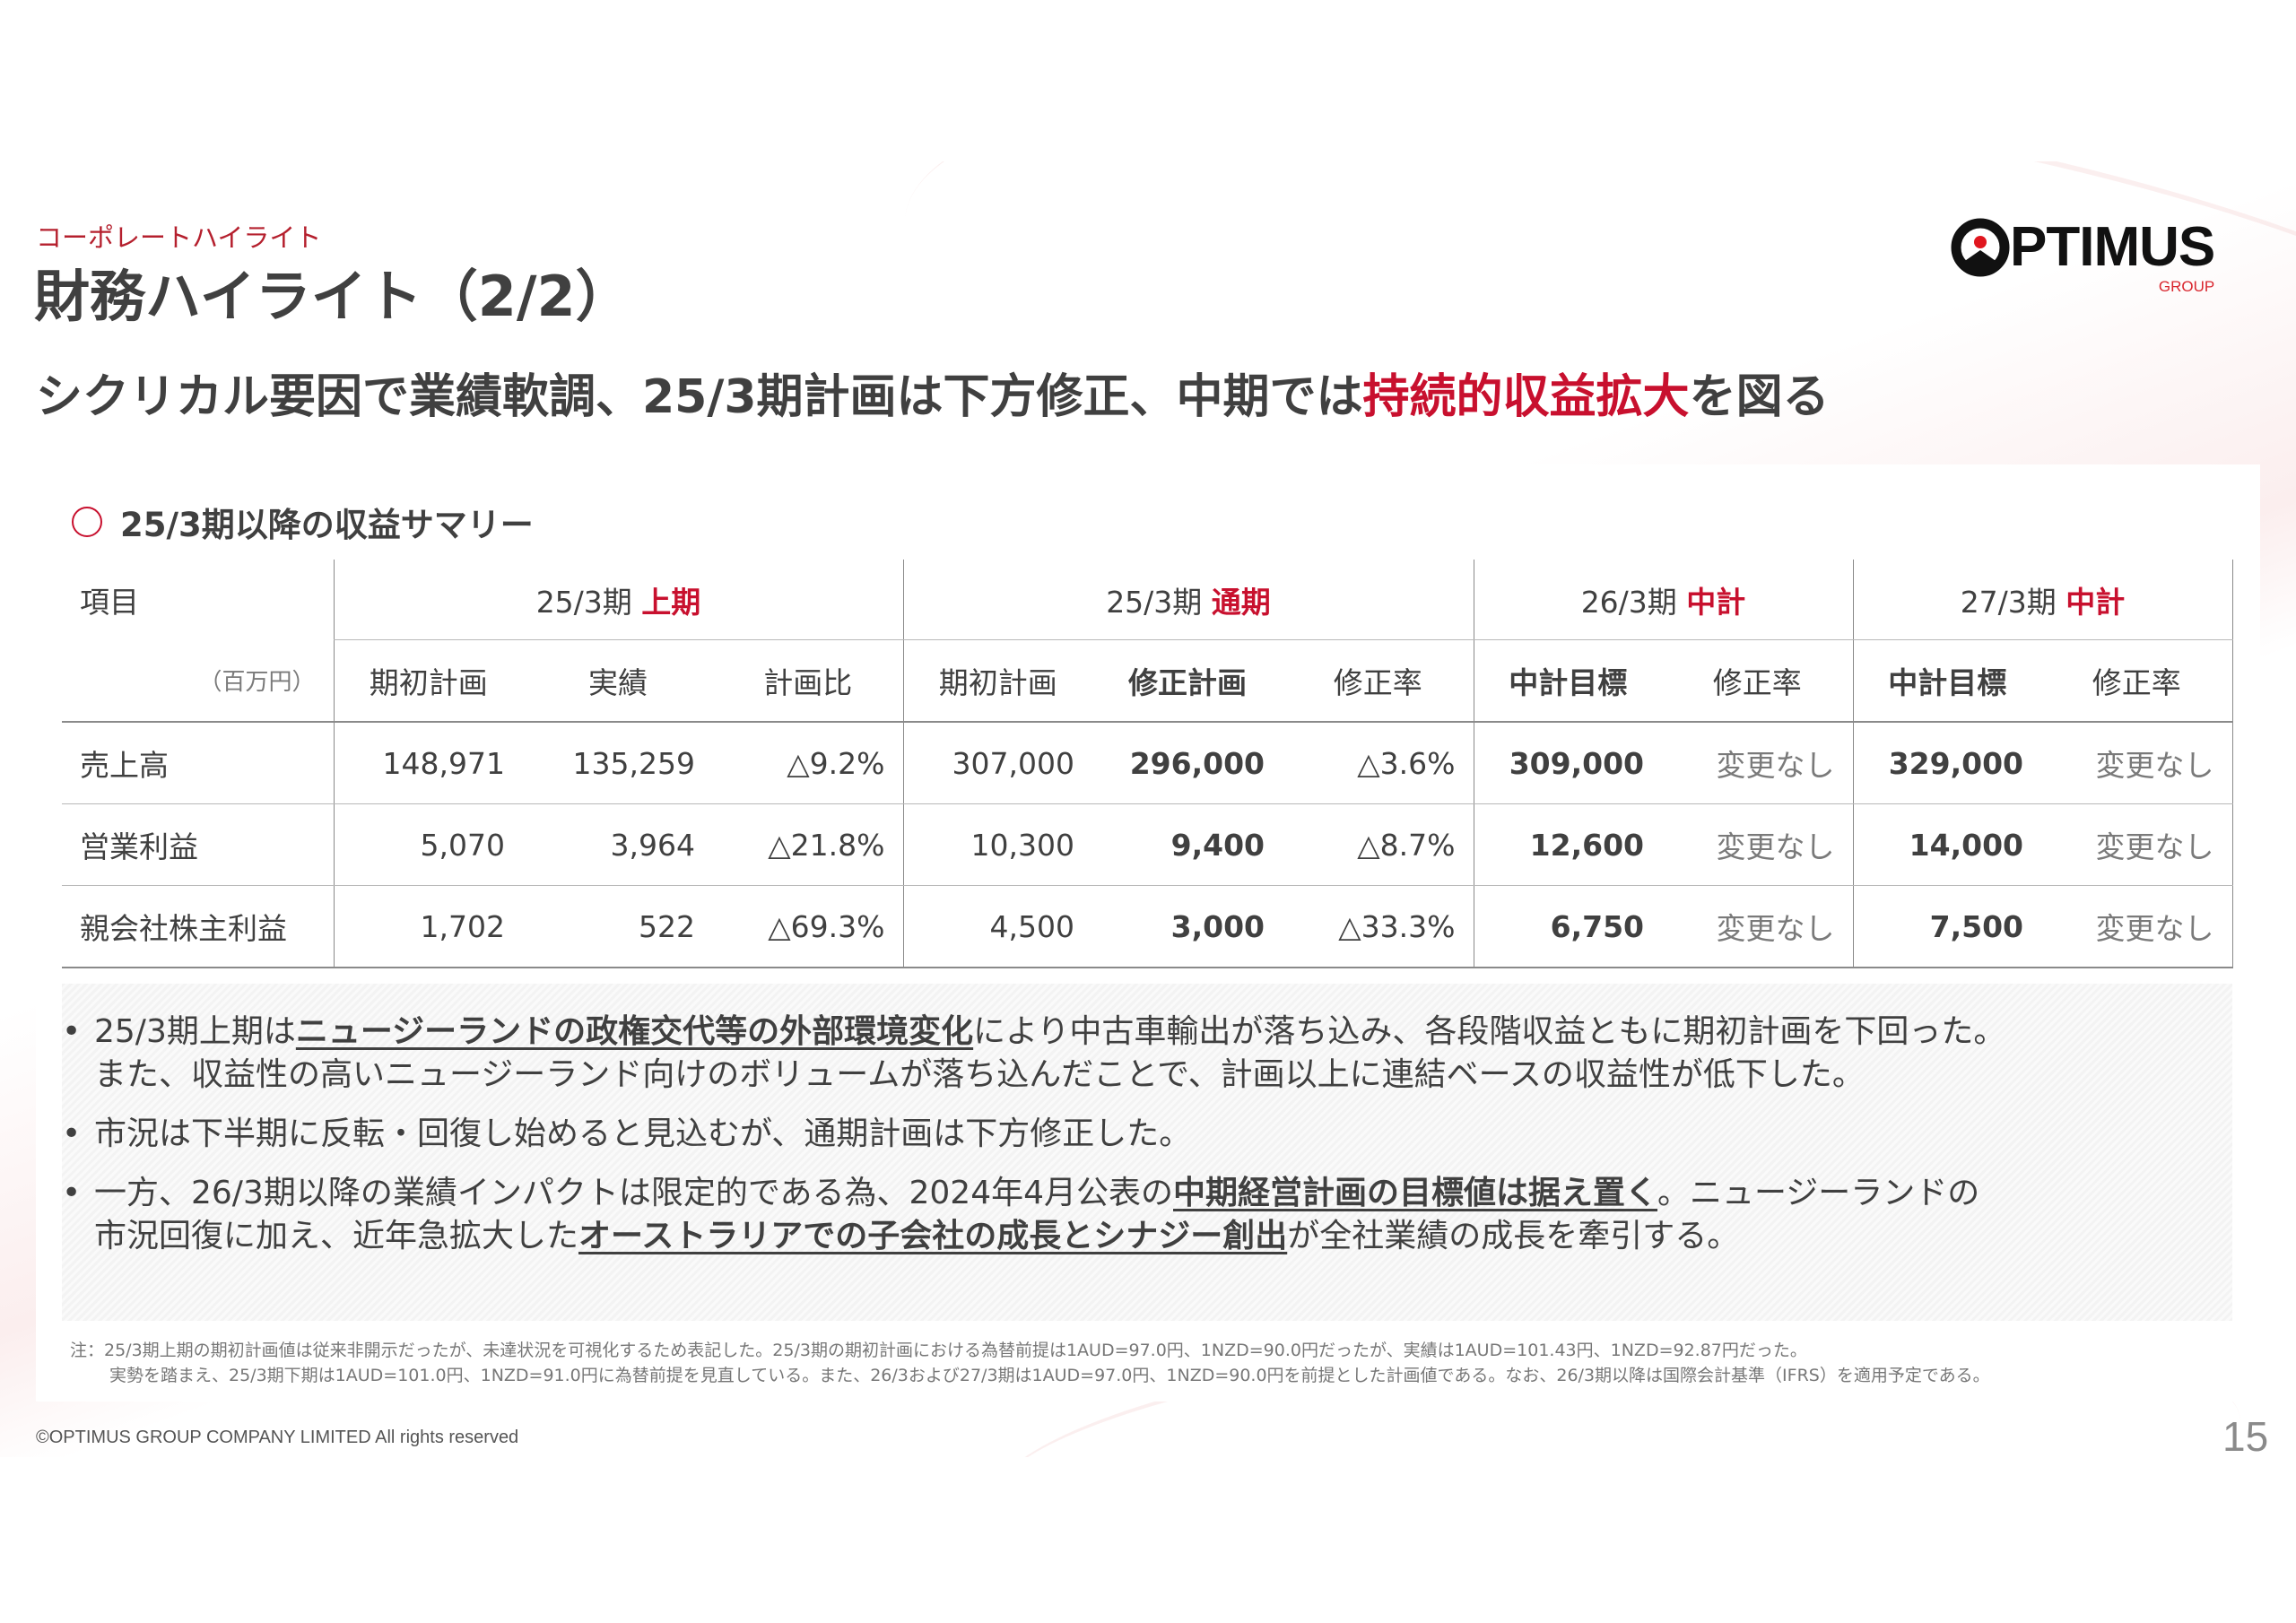 The width and height of the screenshot is (2296, 1623). Describe the element at coordinates (808, 763) in the screenshot. I see `table-cell: △9.2%` at that location.